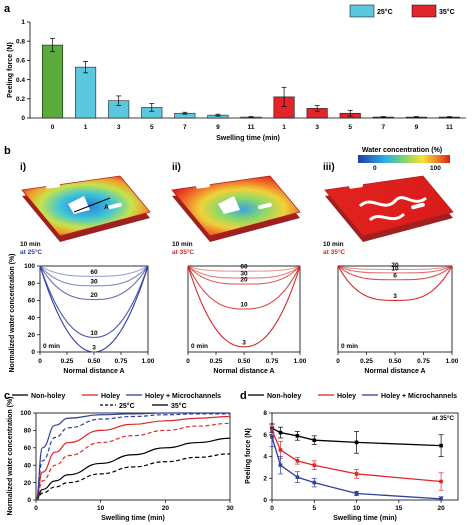 The width and height of the screenshot is (474, 525). Describe the element at coordinates (441, 508) in the screenshot. I see `x-tick-label: 20` at that location.